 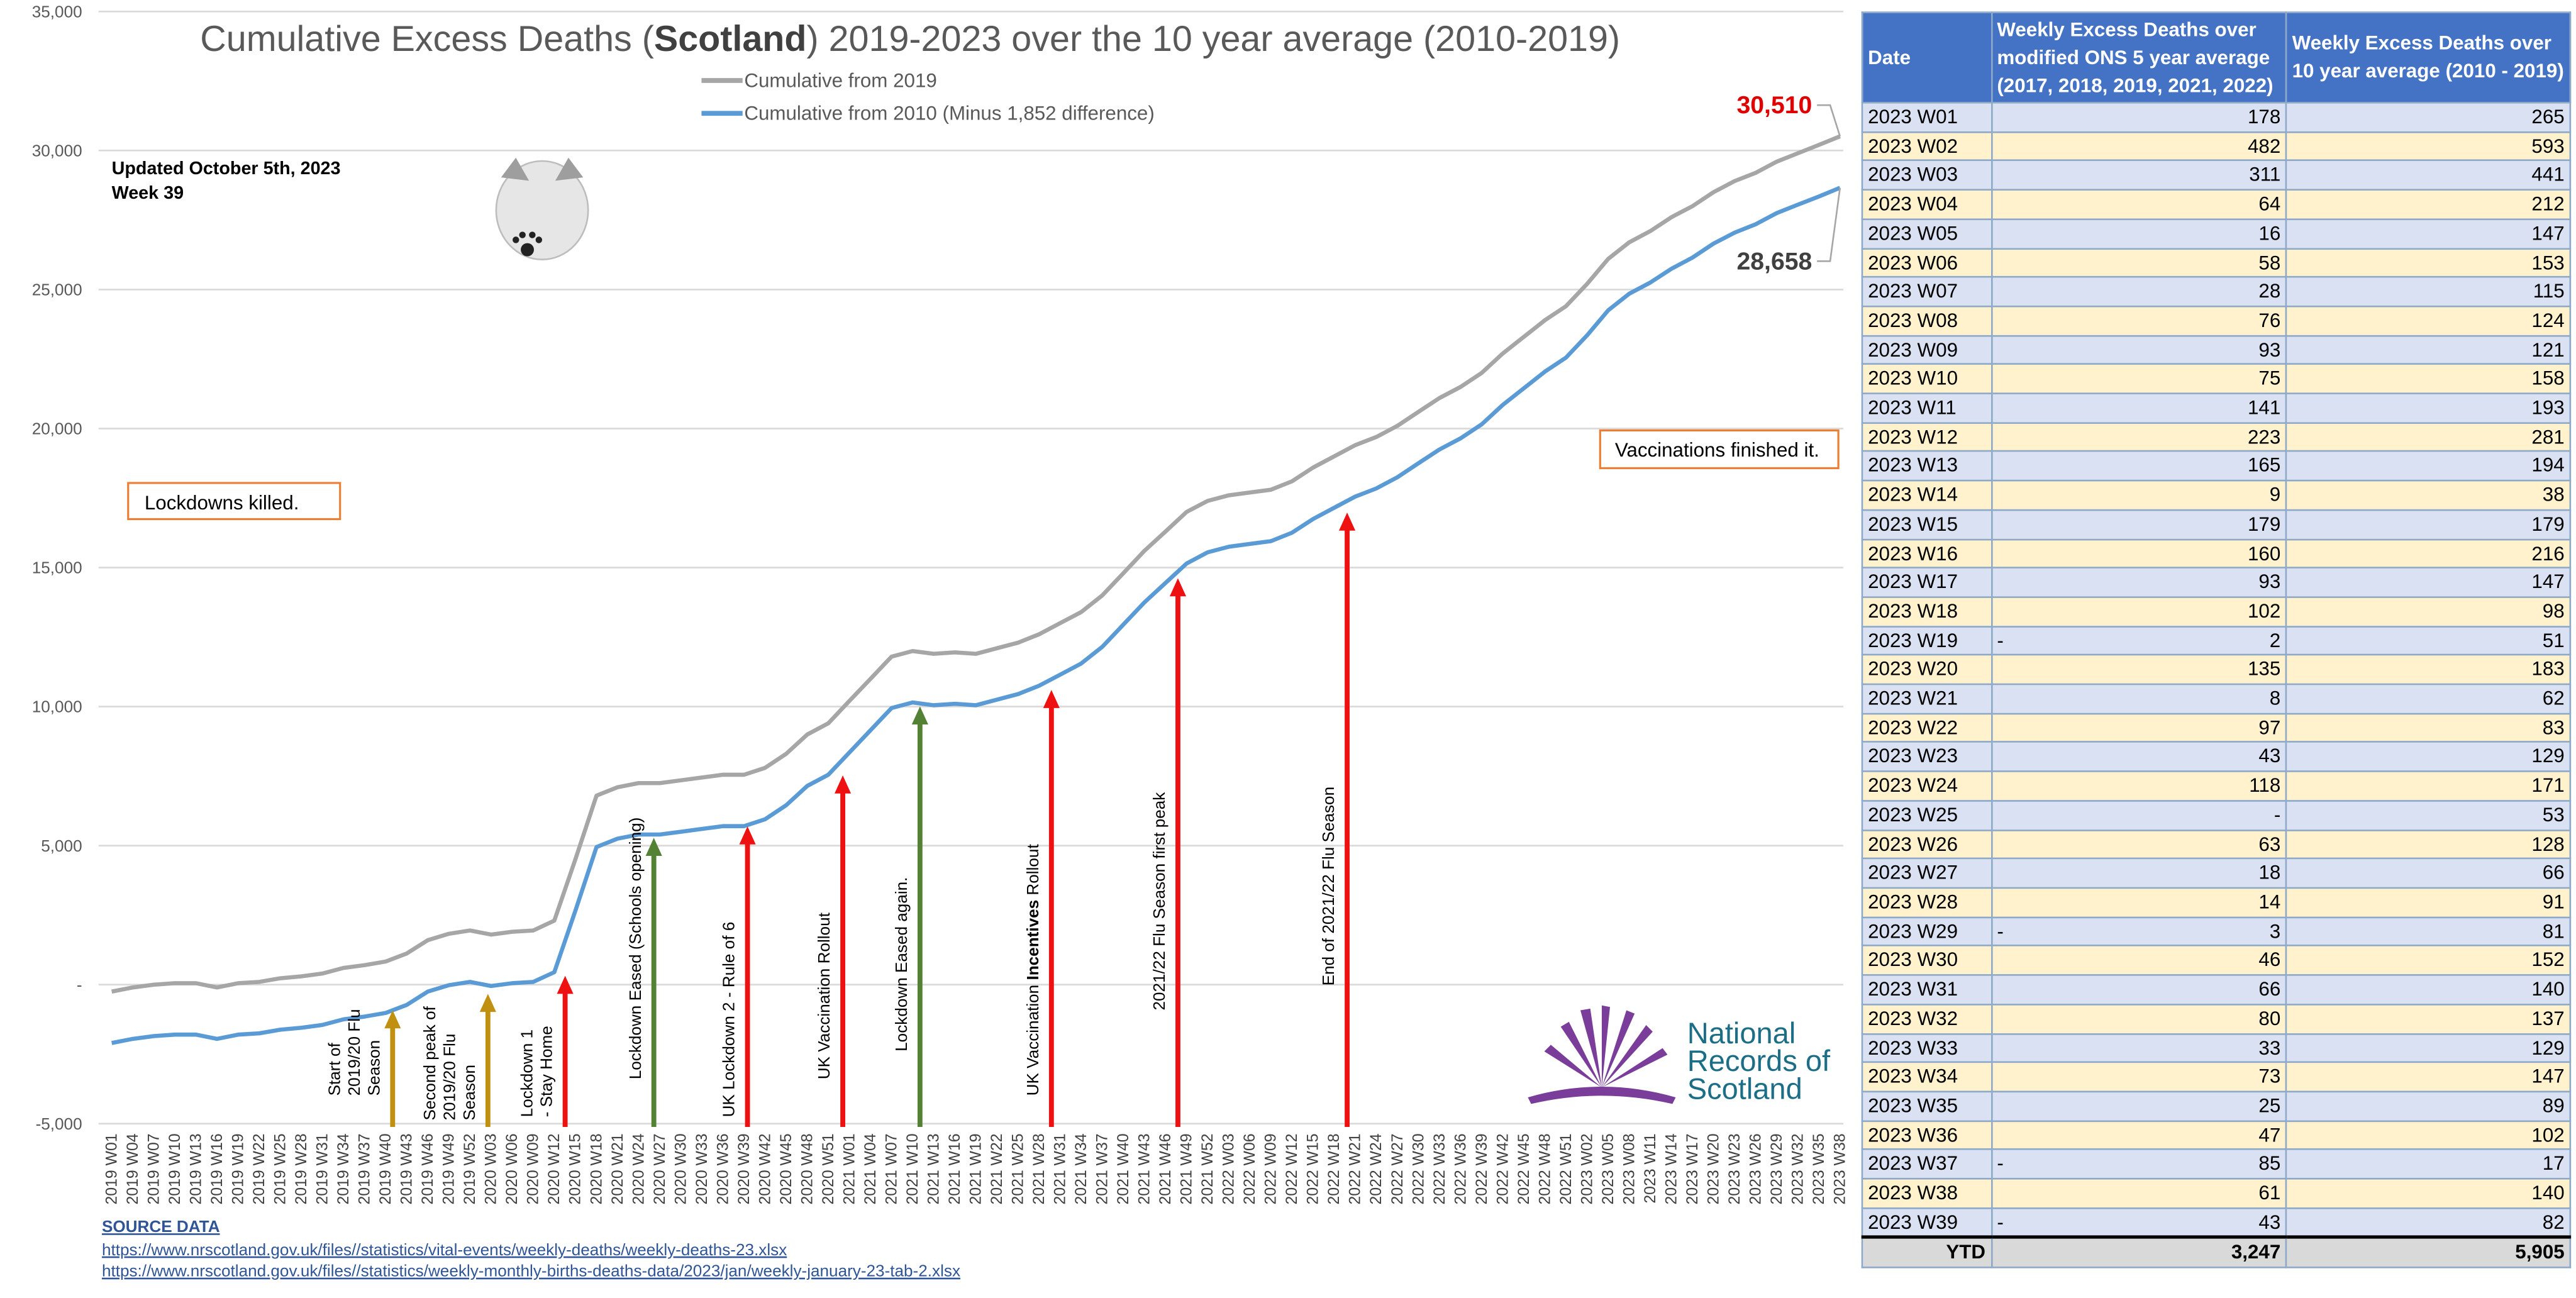 What do you see at coordinates (1744, 1089) in the screenshot?
I see `logo-text: Scotland` at bounding box center [1744, 1089].